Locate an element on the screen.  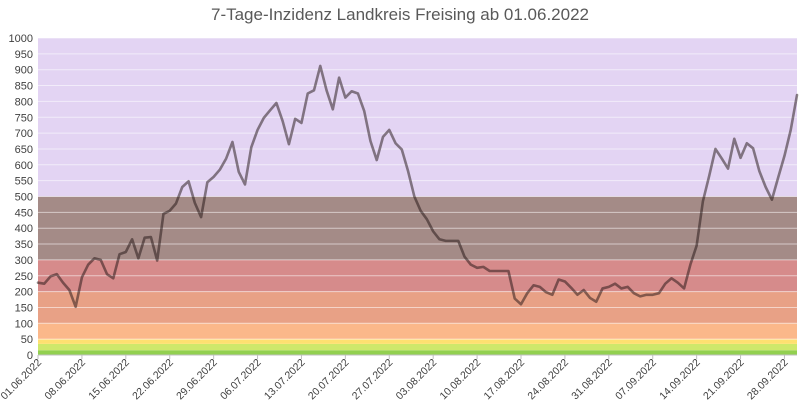
y-tick-label: 900 is located at coordinates (24, 71).